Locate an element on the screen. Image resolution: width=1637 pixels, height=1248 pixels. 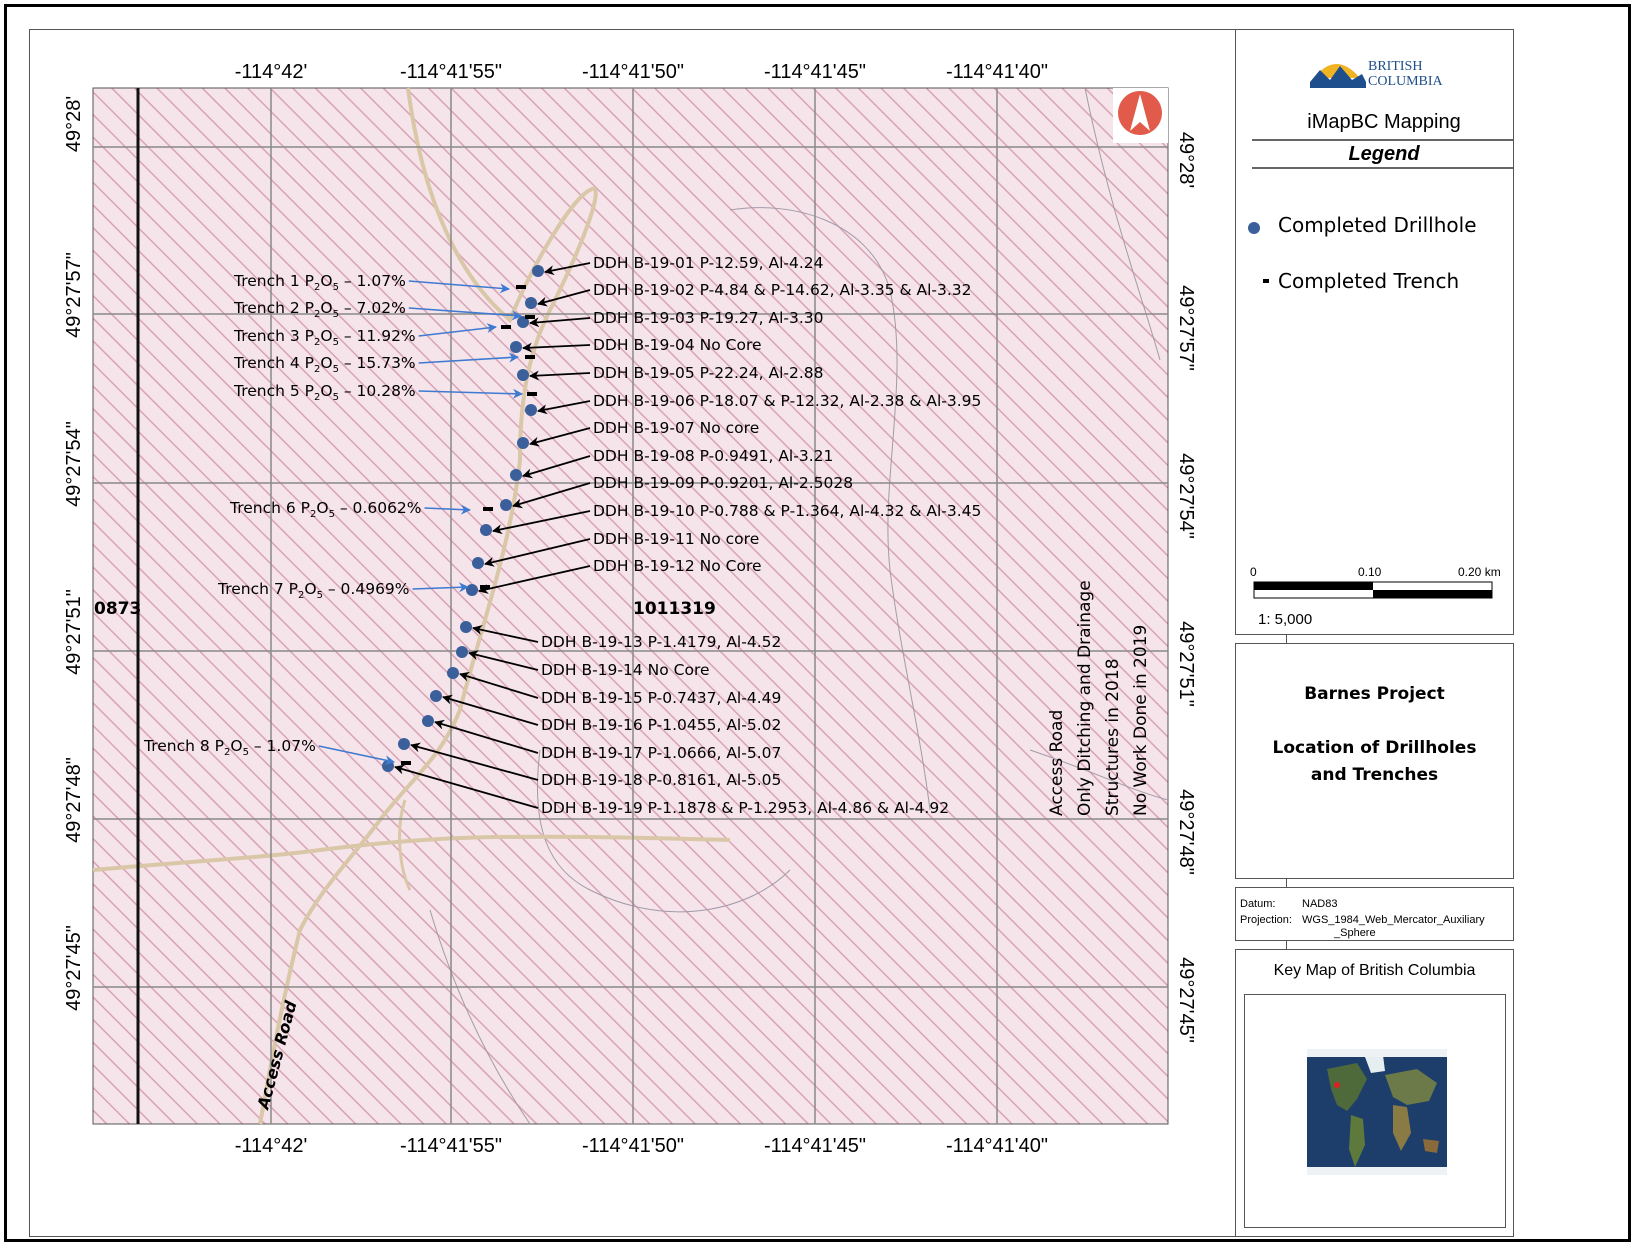
parcel-label: 1011319 is located at coordinates (674, 609).